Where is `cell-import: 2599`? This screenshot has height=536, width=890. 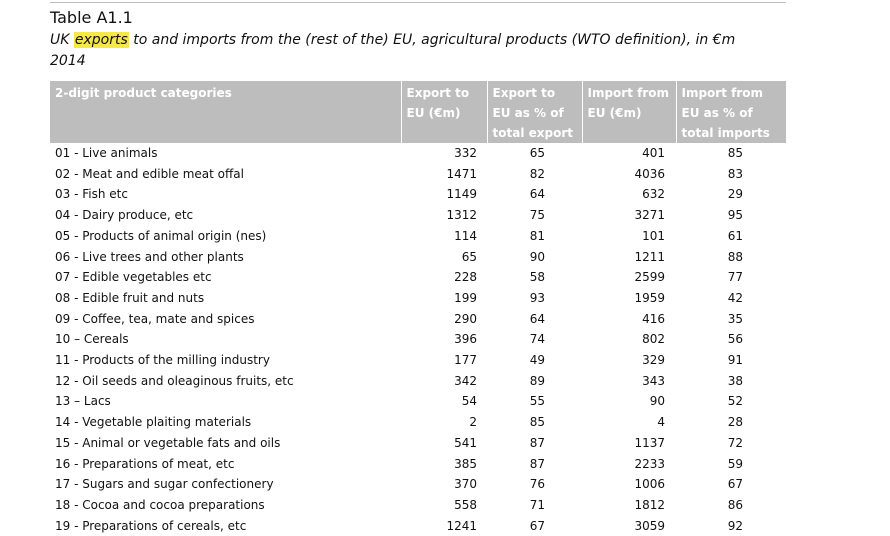
cell-import: 2599 is located at coordinates (649, 277).